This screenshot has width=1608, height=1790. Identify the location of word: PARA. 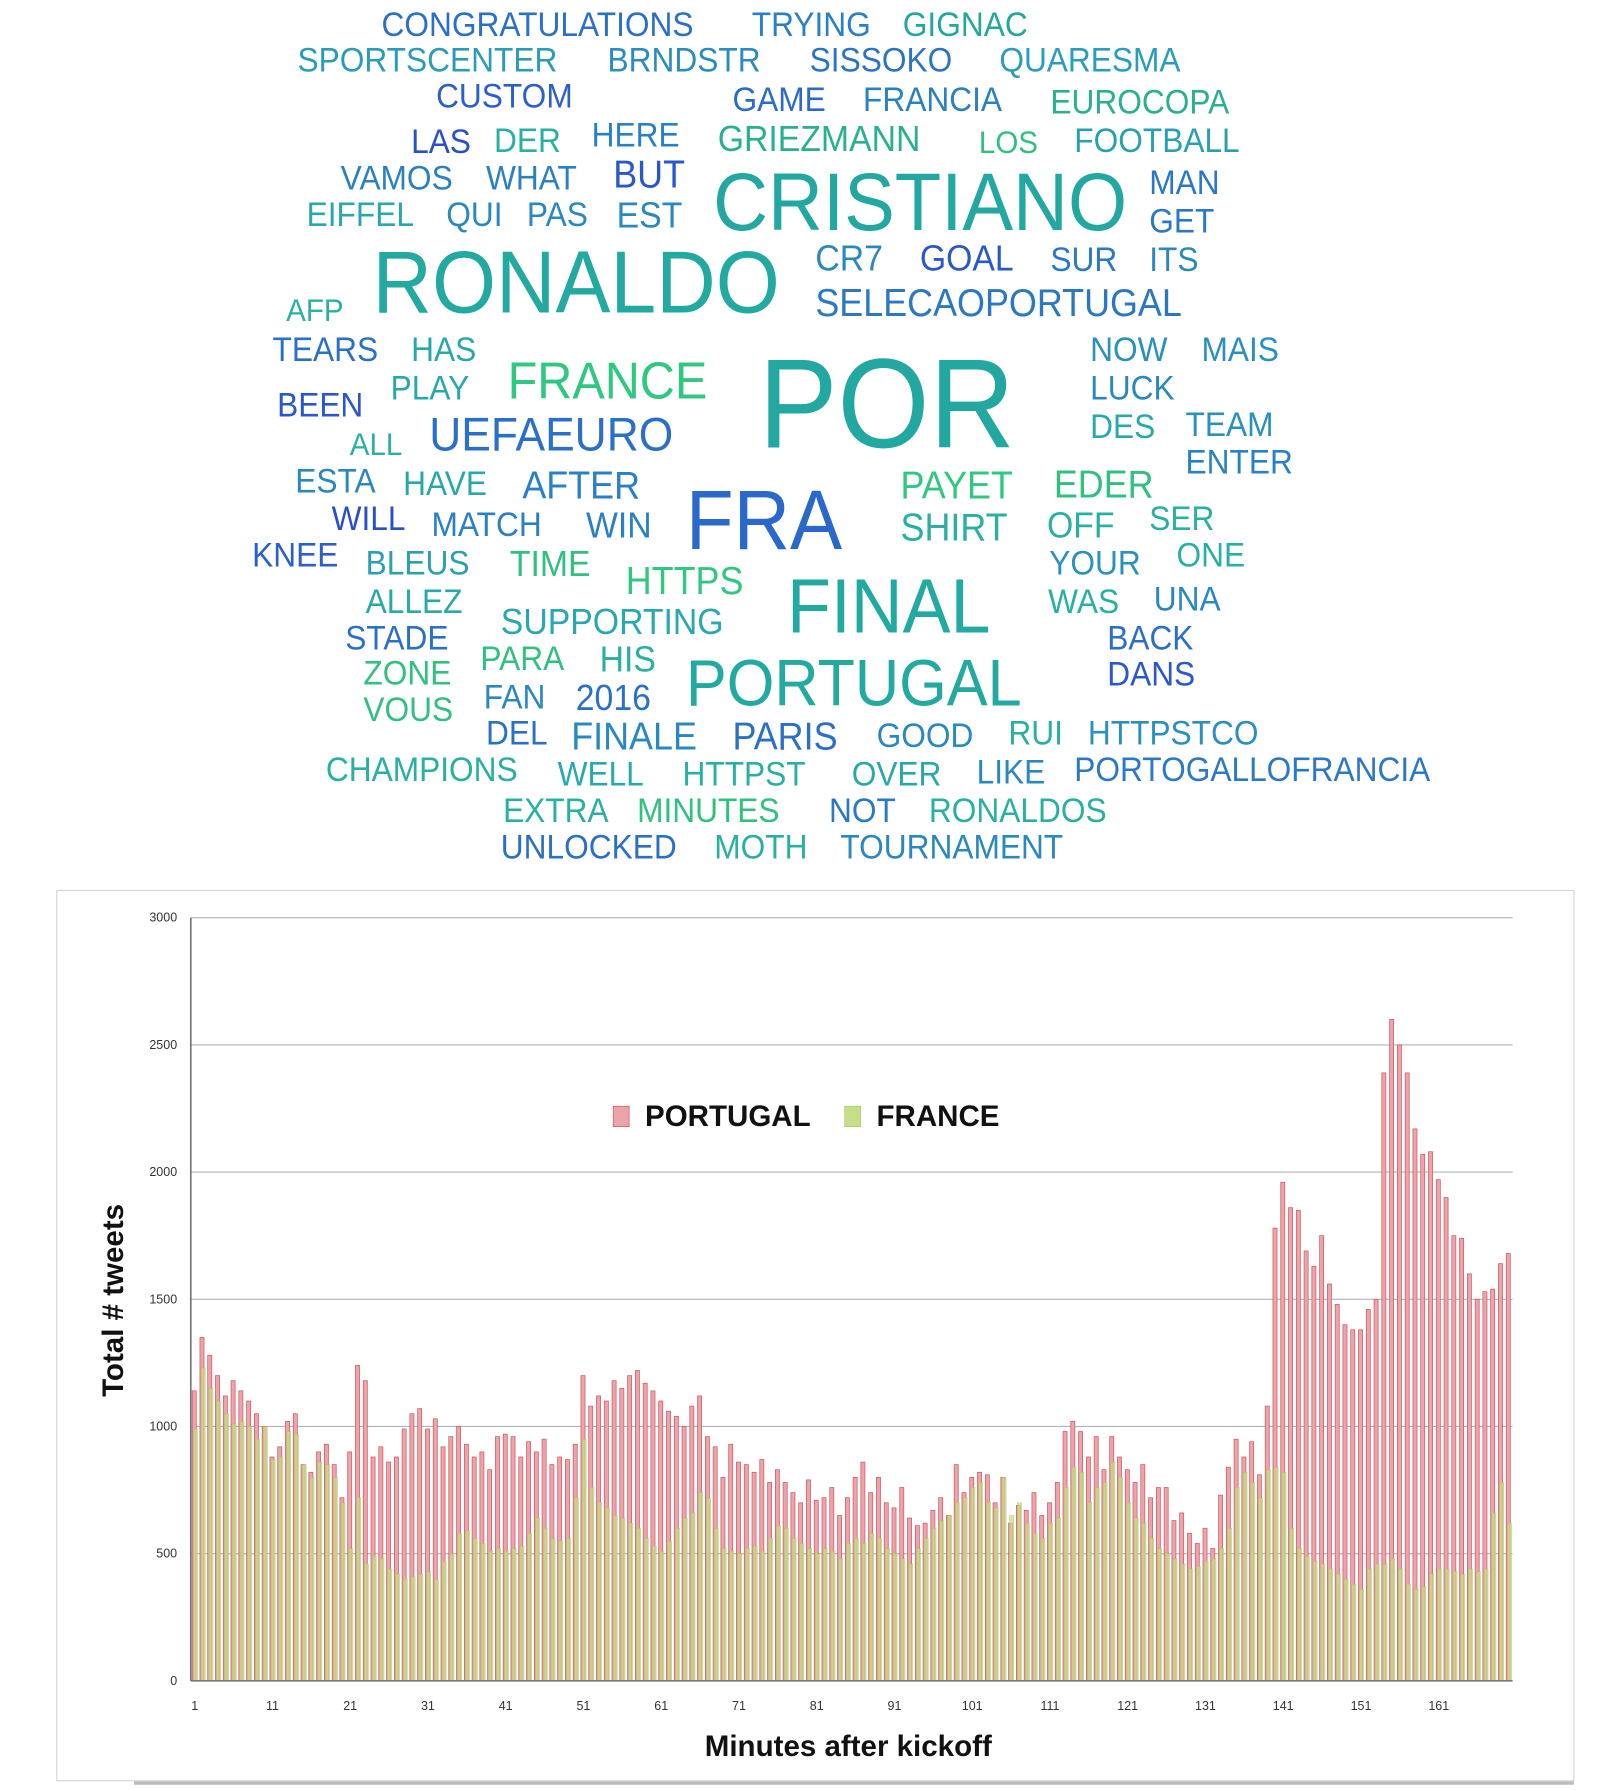
(522, 659).